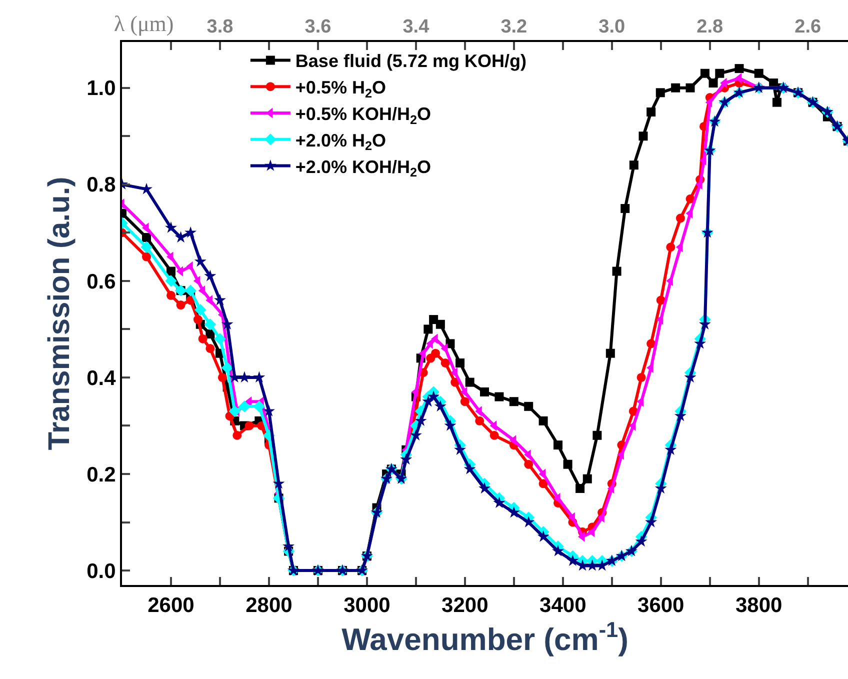  Describe the element at coordinates (101, 378) in the screenshot. I see `y-tick-label: 0.4` at that location.